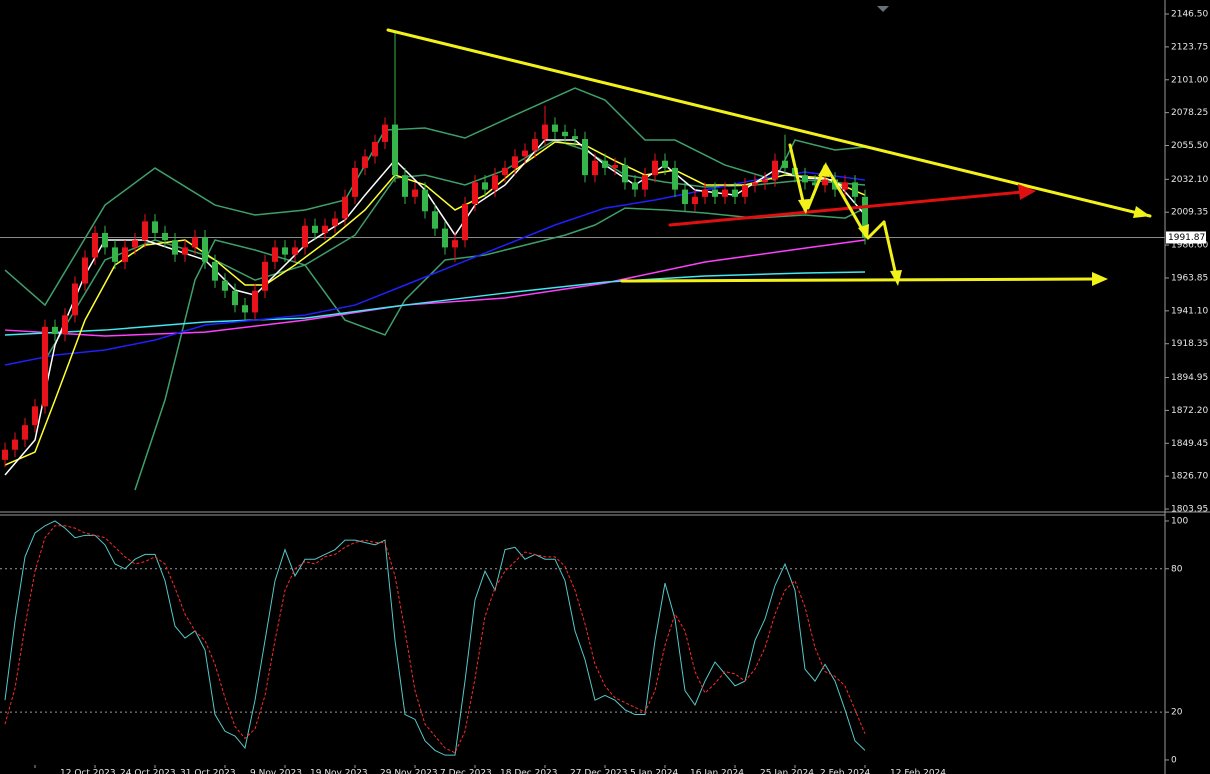  What do you see at coordinates (1189, 411) in the screenshot?
I see `y-tick-label: 1872.20` at bounding box center [1189, 411].